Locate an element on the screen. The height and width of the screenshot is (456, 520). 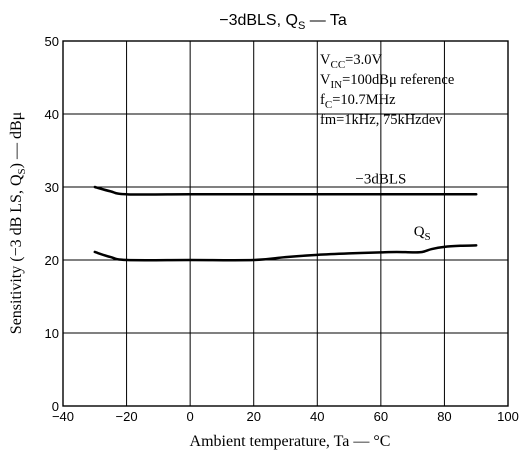
condition-line: fC=10.7MHz is located at coordinates (358, 101).